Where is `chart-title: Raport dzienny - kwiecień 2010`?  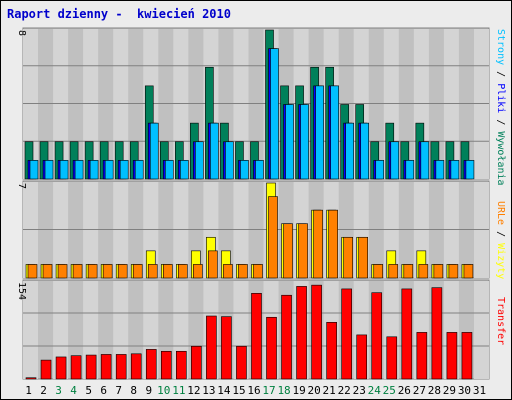 chart-title: Raport dzienny - kwiecień 2010 is located at coordinates (119, 14).